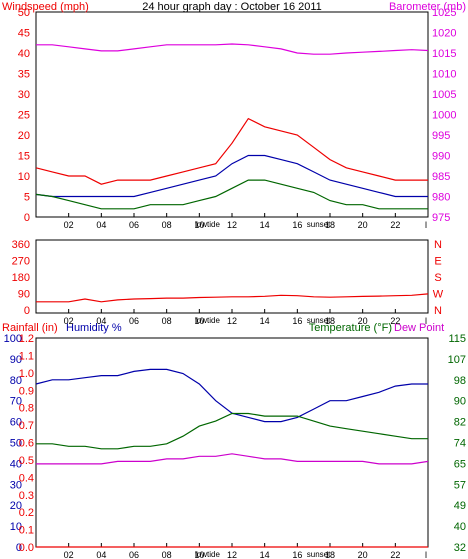 This screenshot has width=468, height=559. What do you see at coordinates (27, 198) in the screenshot?
I see `wind-y-tick-label: 5` at bounding box center [27, 198].